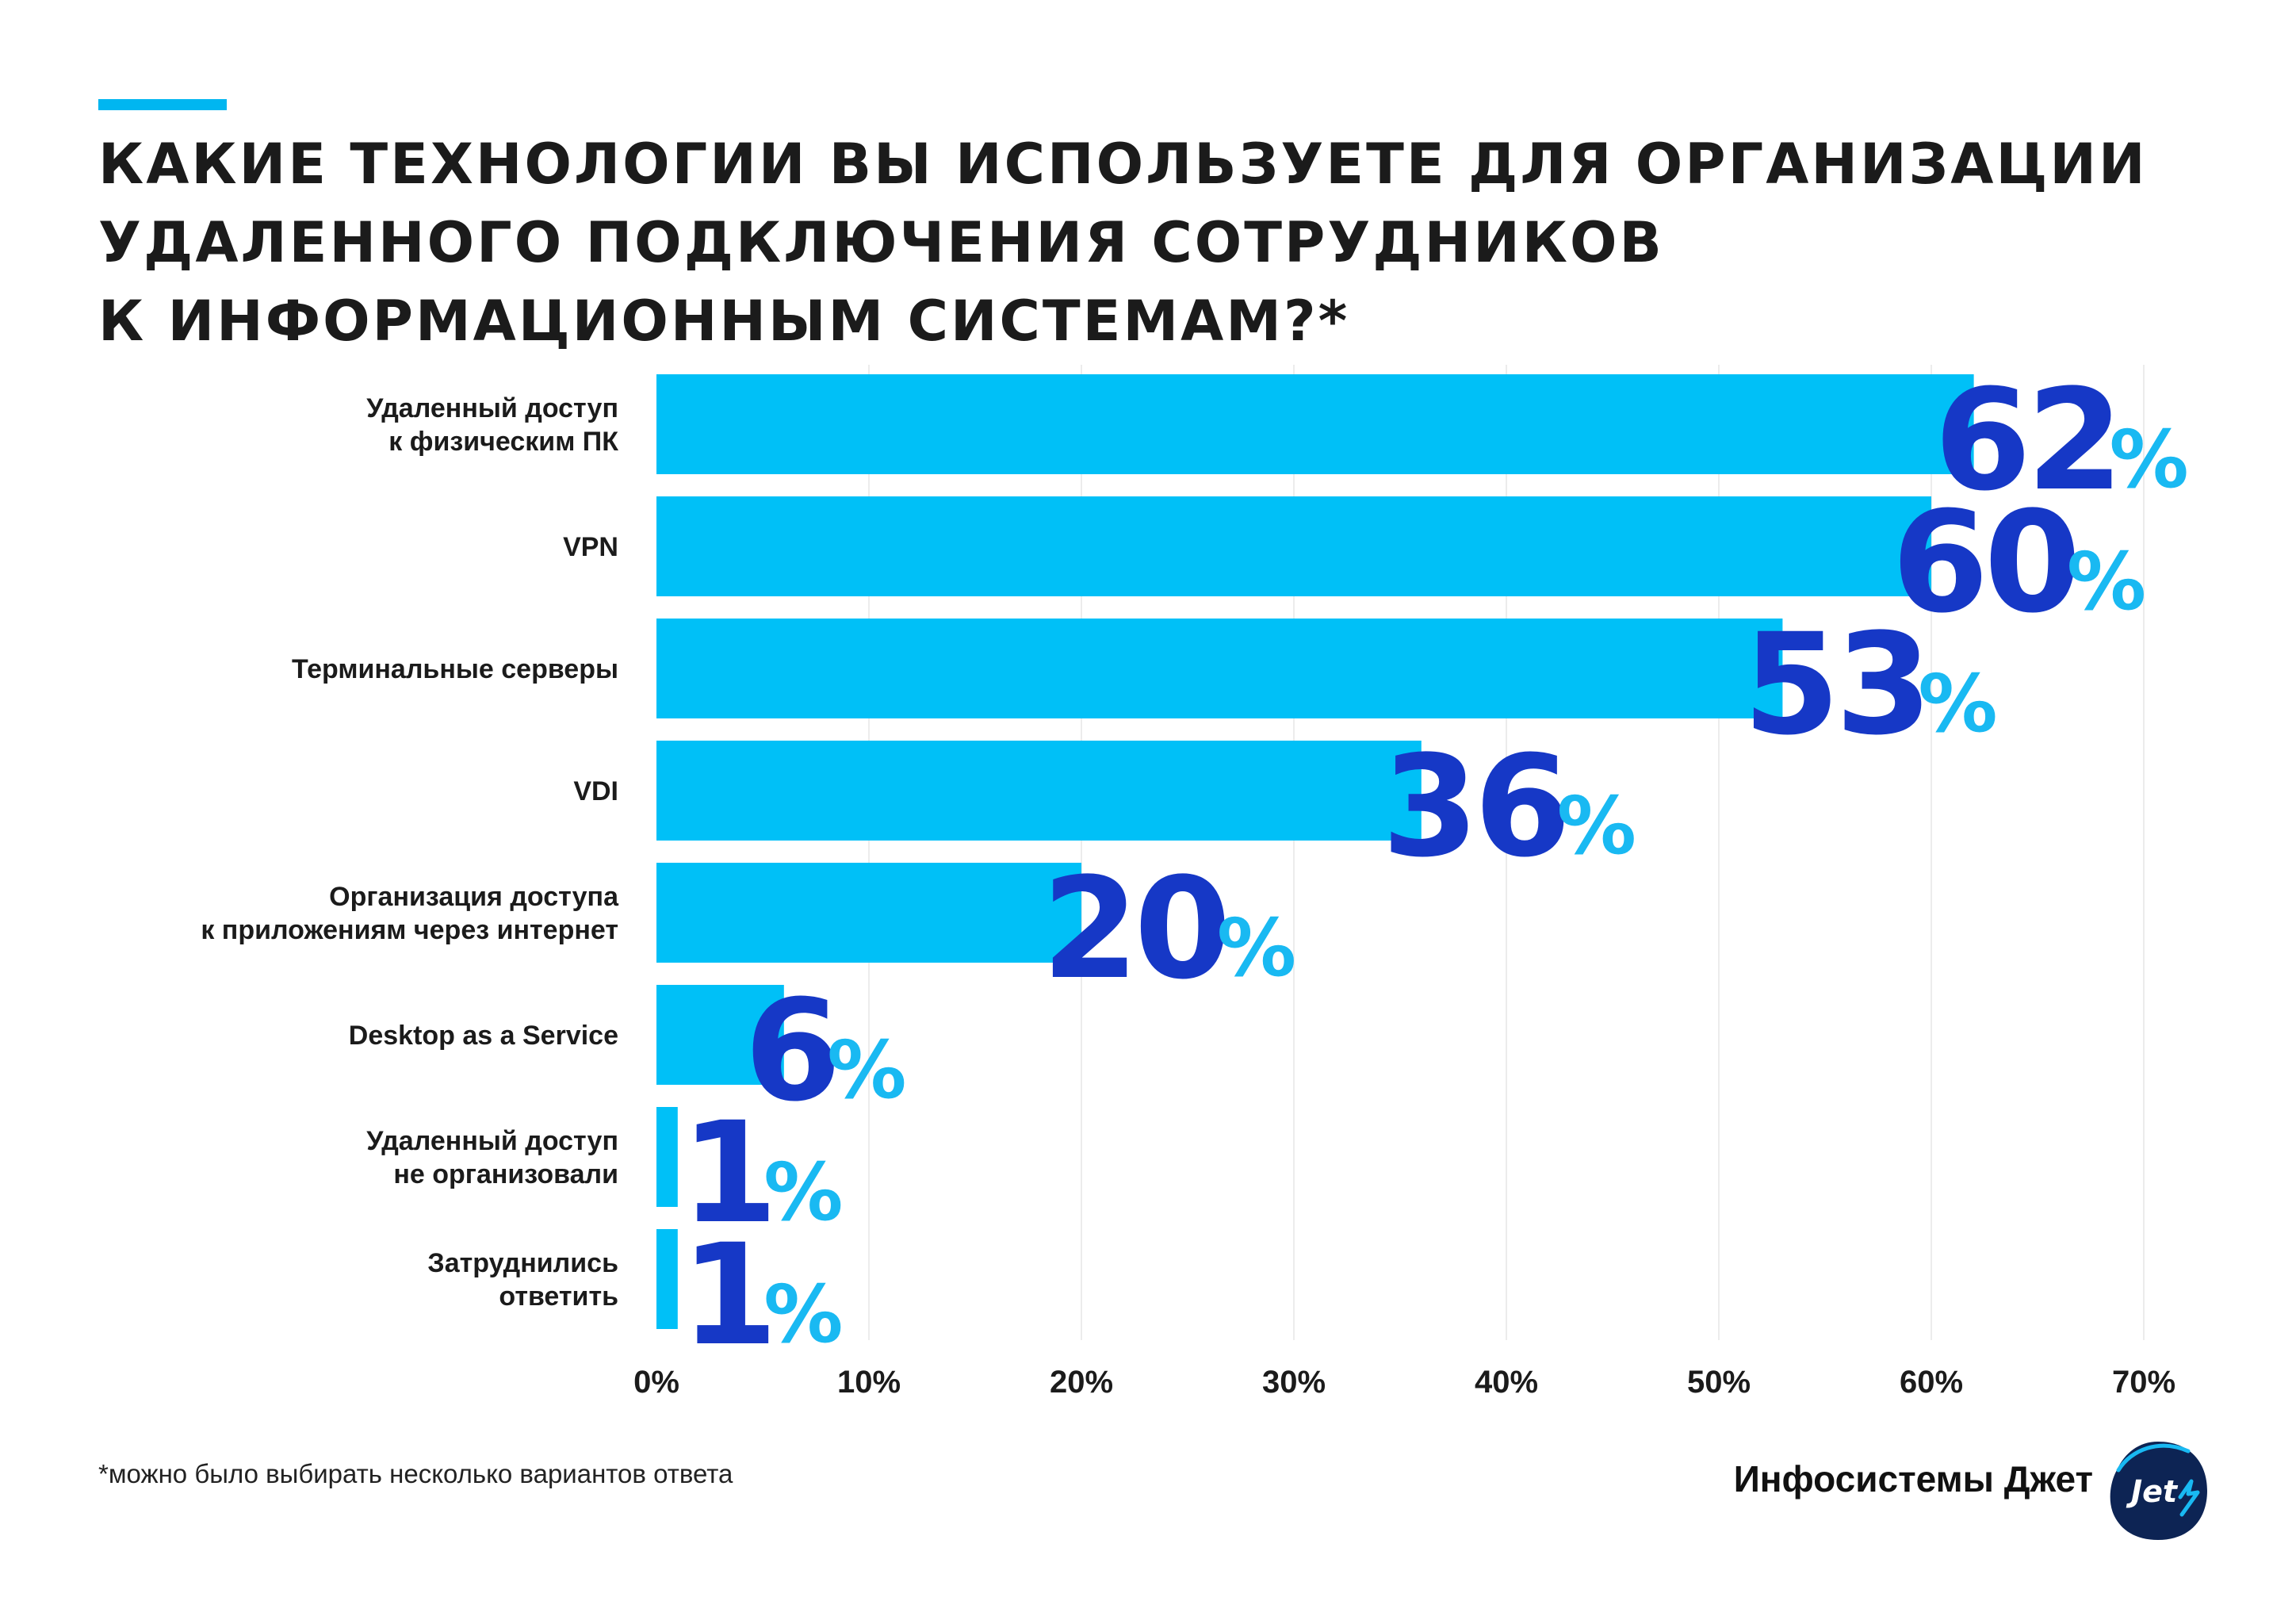  Describe the element at coordinates (1475, 807) in the screenshot. I see `value-number: 36` at that location.